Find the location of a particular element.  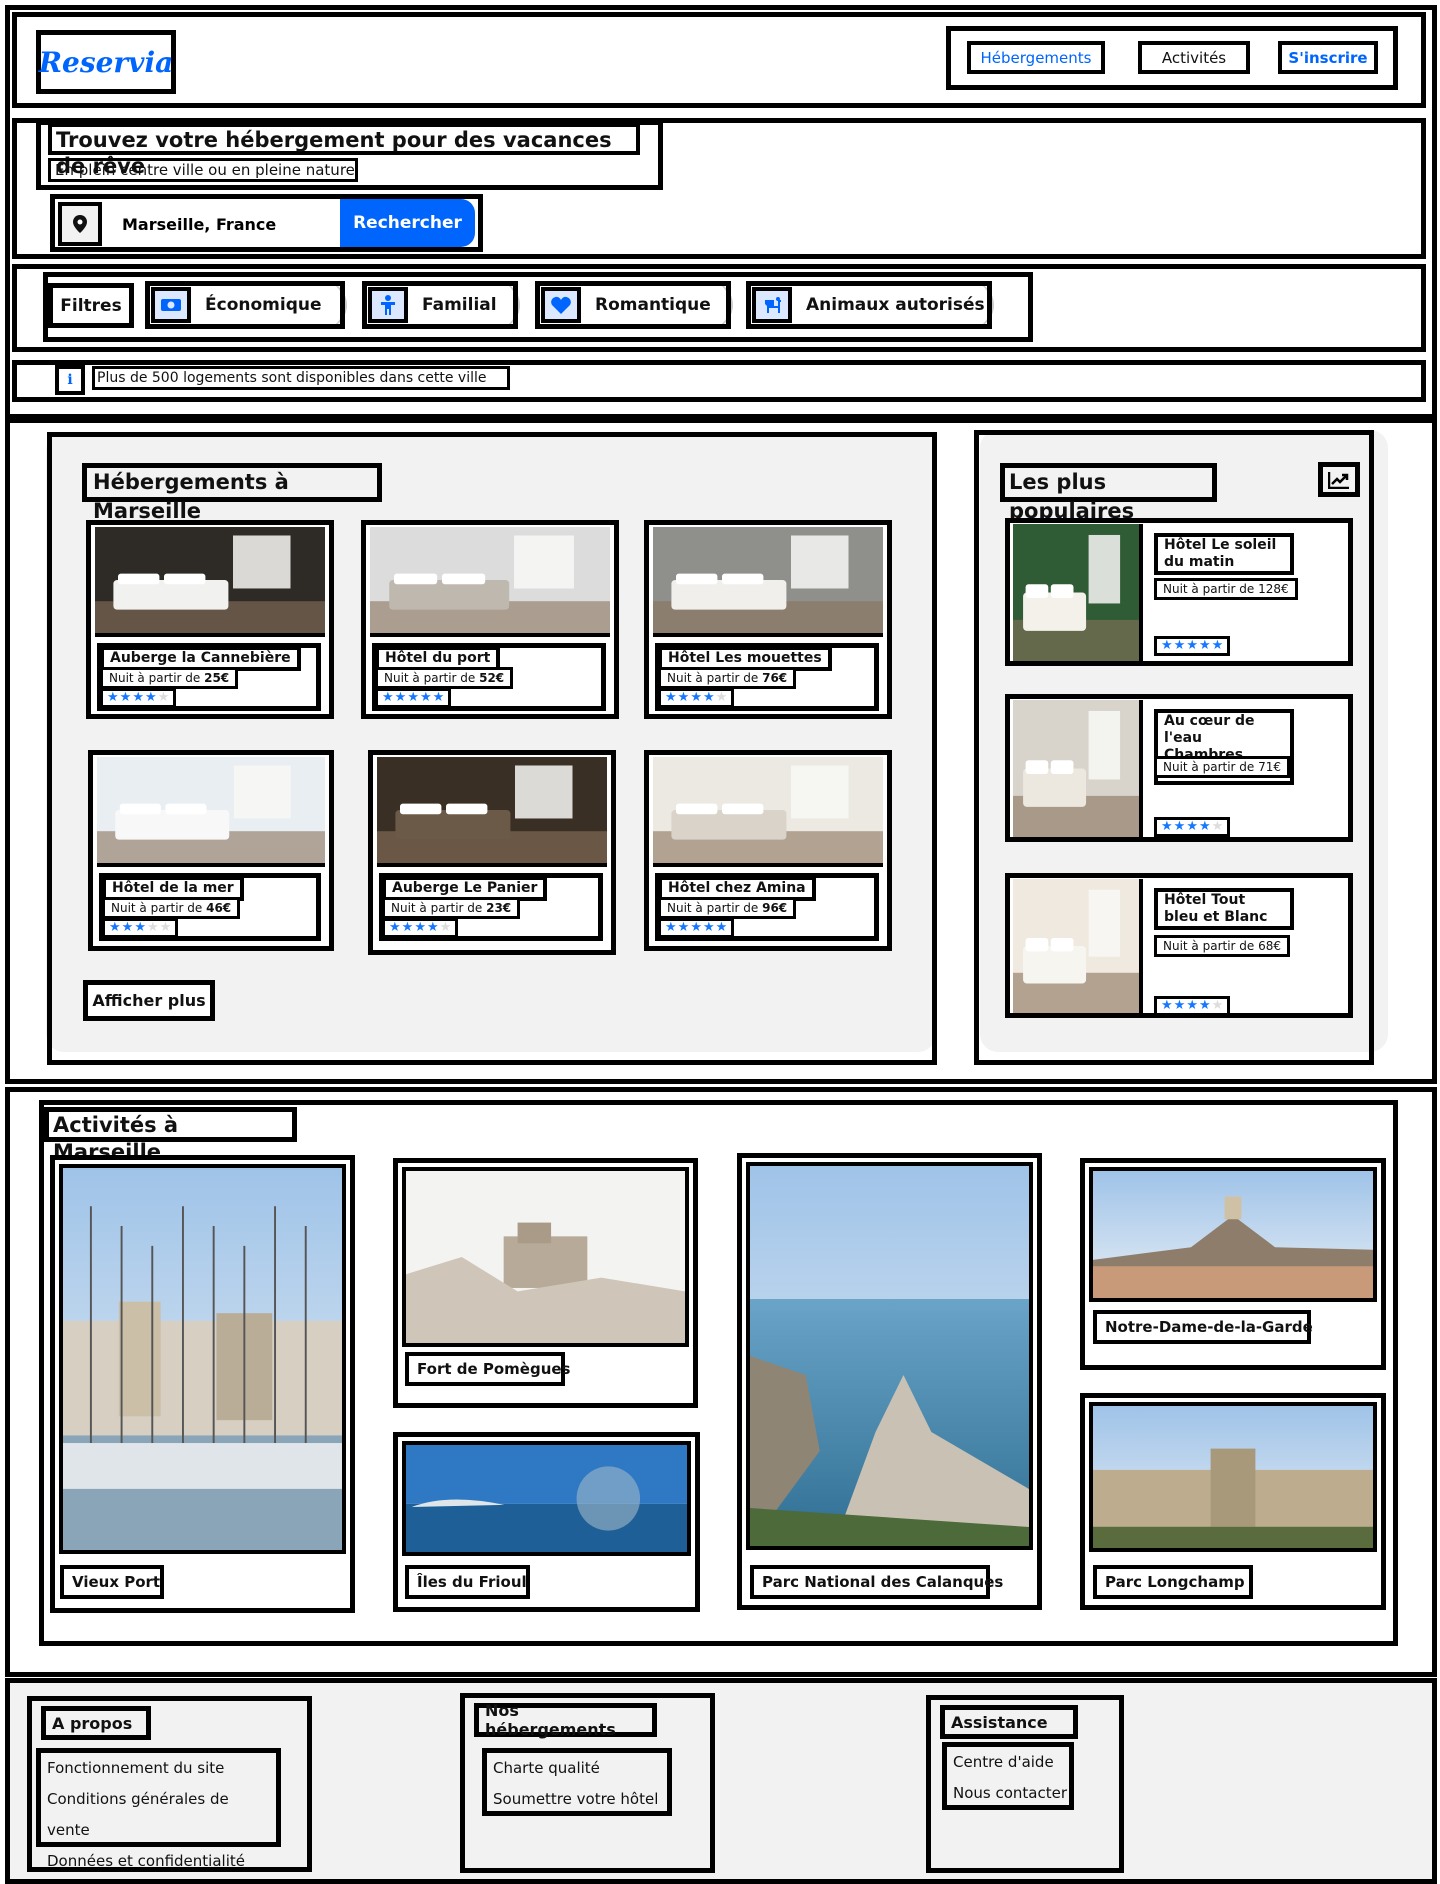

location-input is located at coordinates (225, 224).